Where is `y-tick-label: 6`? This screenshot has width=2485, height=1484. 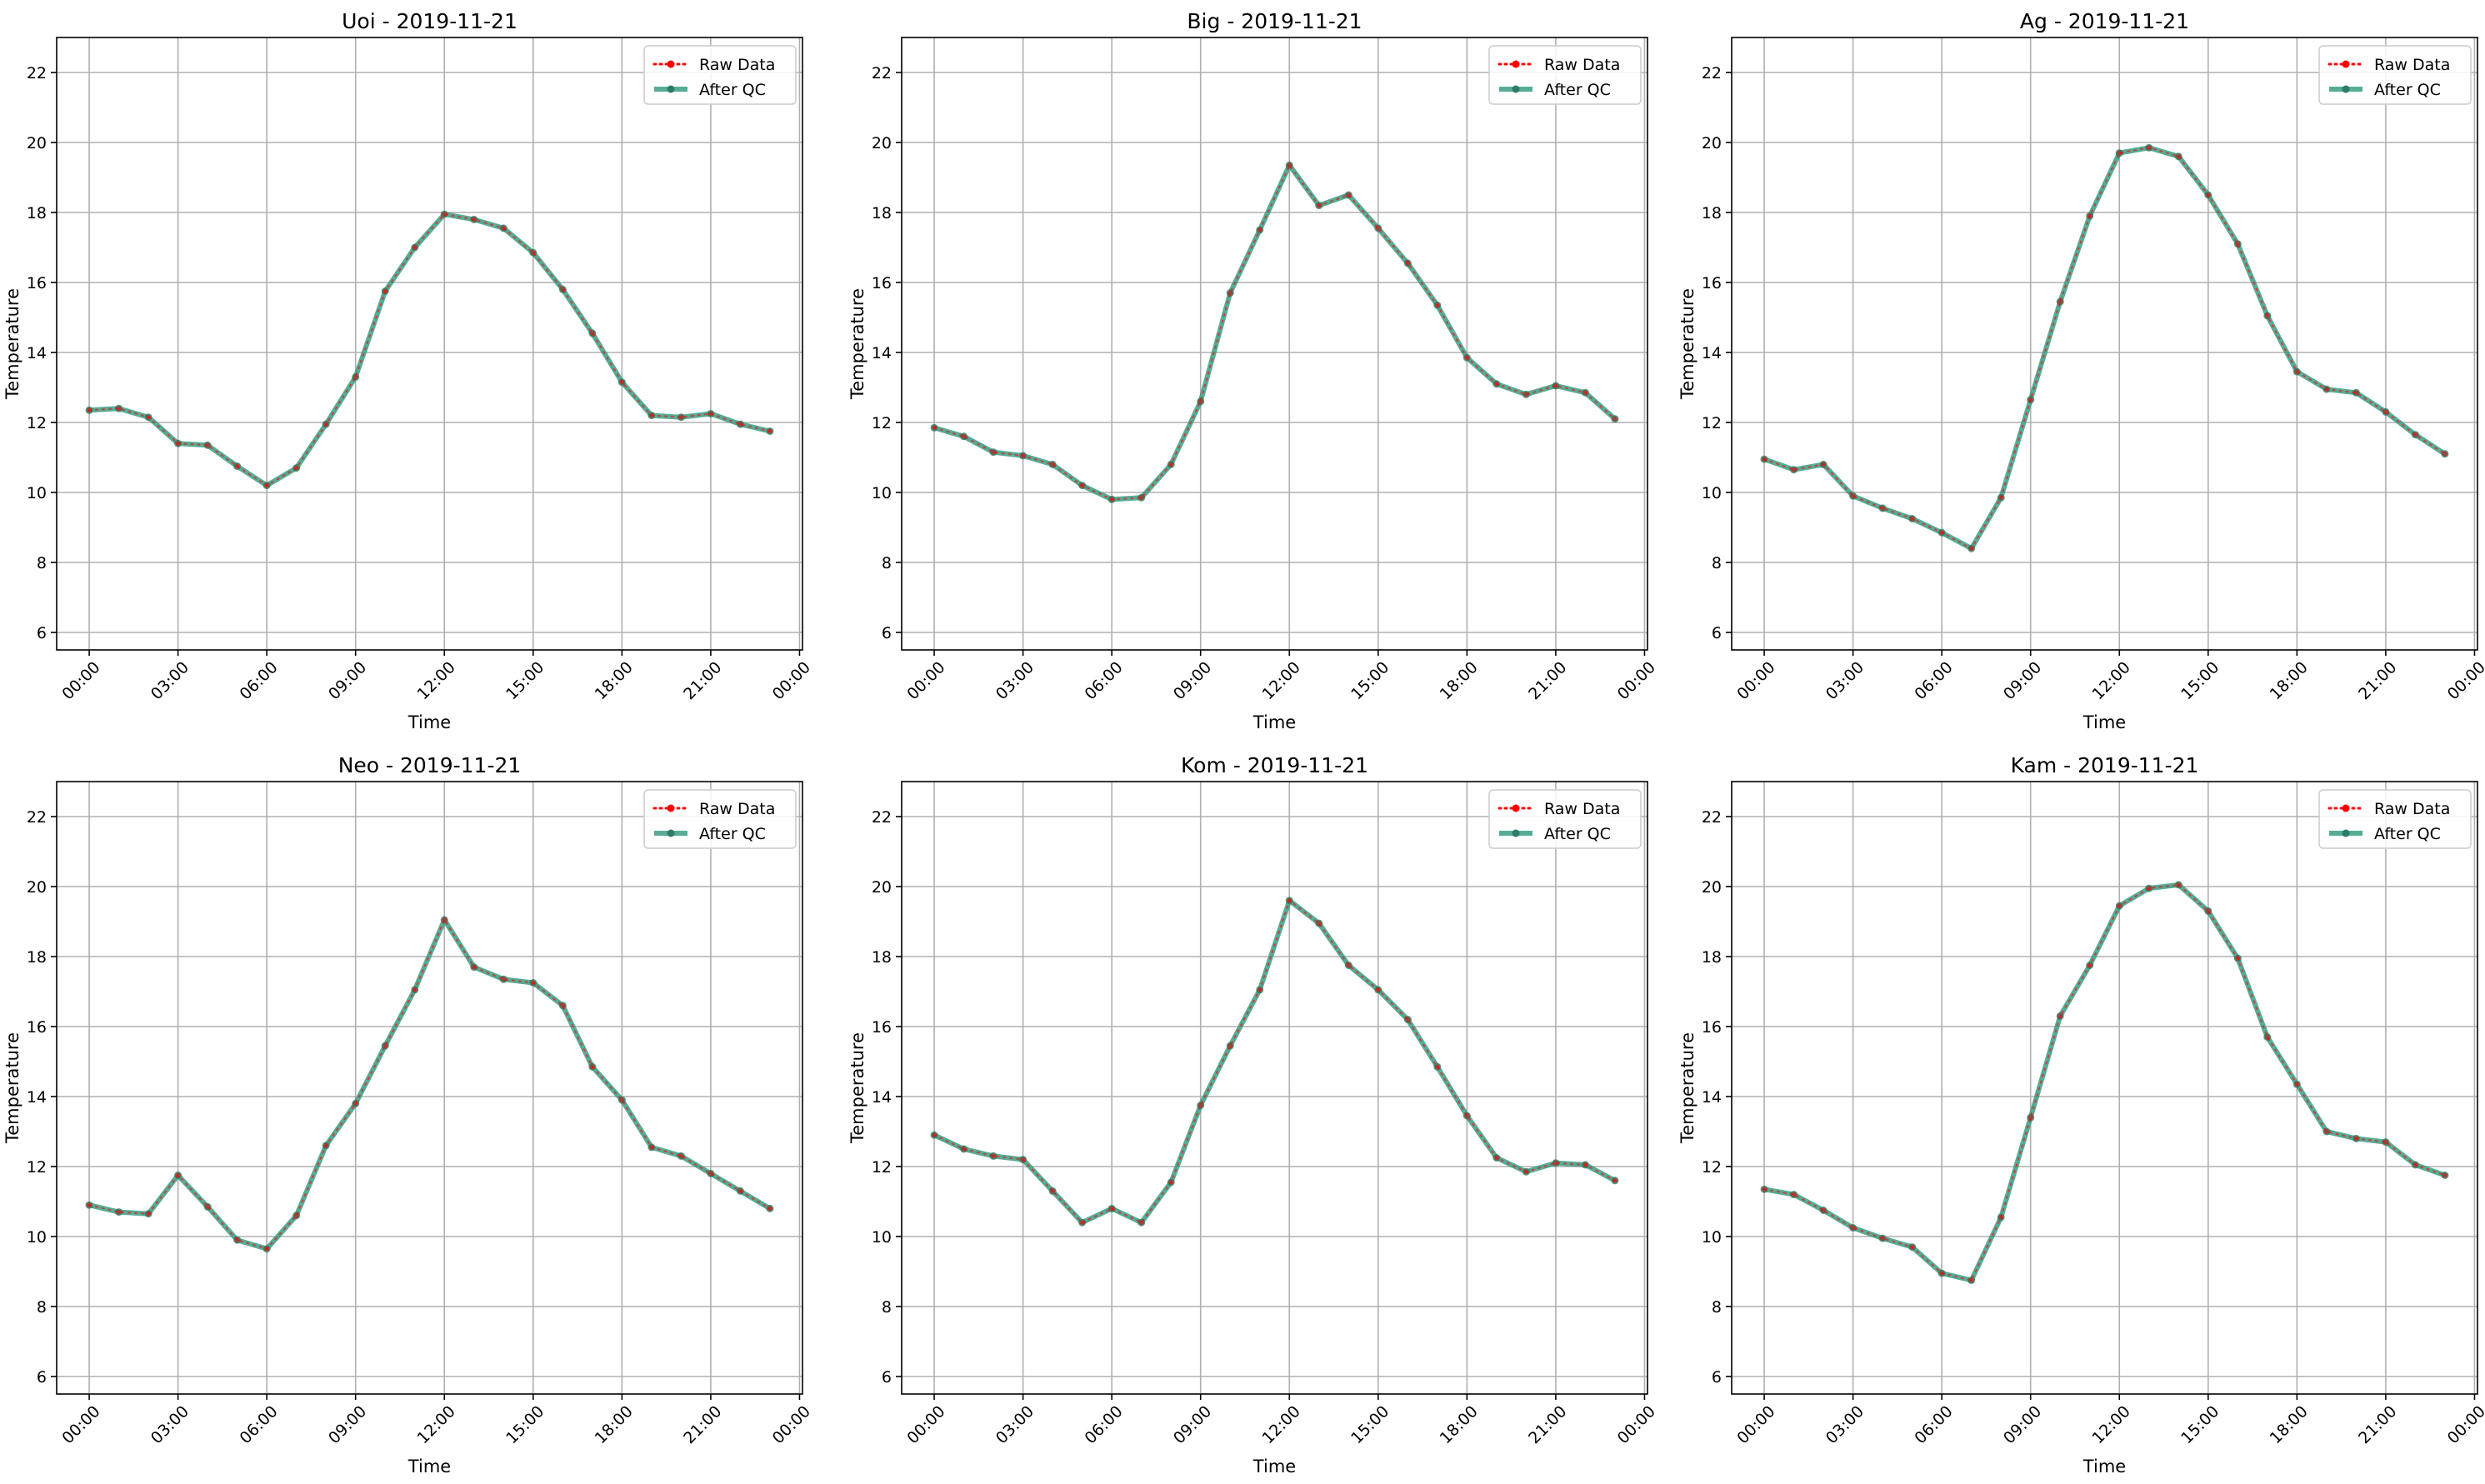 y-tick-label: 6 is located at coordinates (42, 1378).